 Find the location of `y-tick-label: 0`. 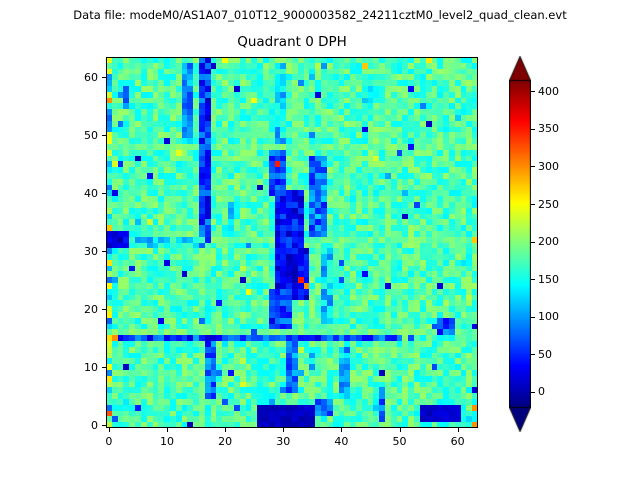

y-tick-label: 0 is located at coordinates (94, 426).